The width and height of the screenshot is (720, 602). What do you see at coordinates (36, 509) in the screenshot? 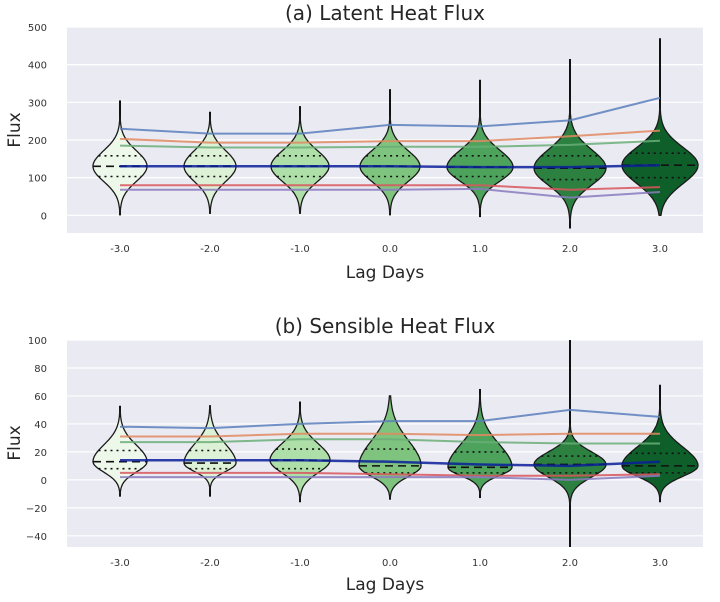
I see `y-tick-label: −20` at bounding box center [36, 509].